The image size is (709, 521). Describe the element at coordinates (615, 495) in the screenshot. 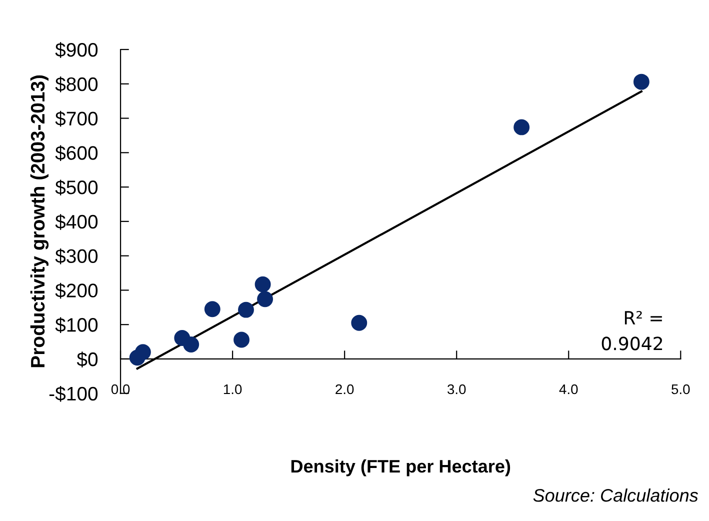

I see `source-note: Source: Calculations` at that location.